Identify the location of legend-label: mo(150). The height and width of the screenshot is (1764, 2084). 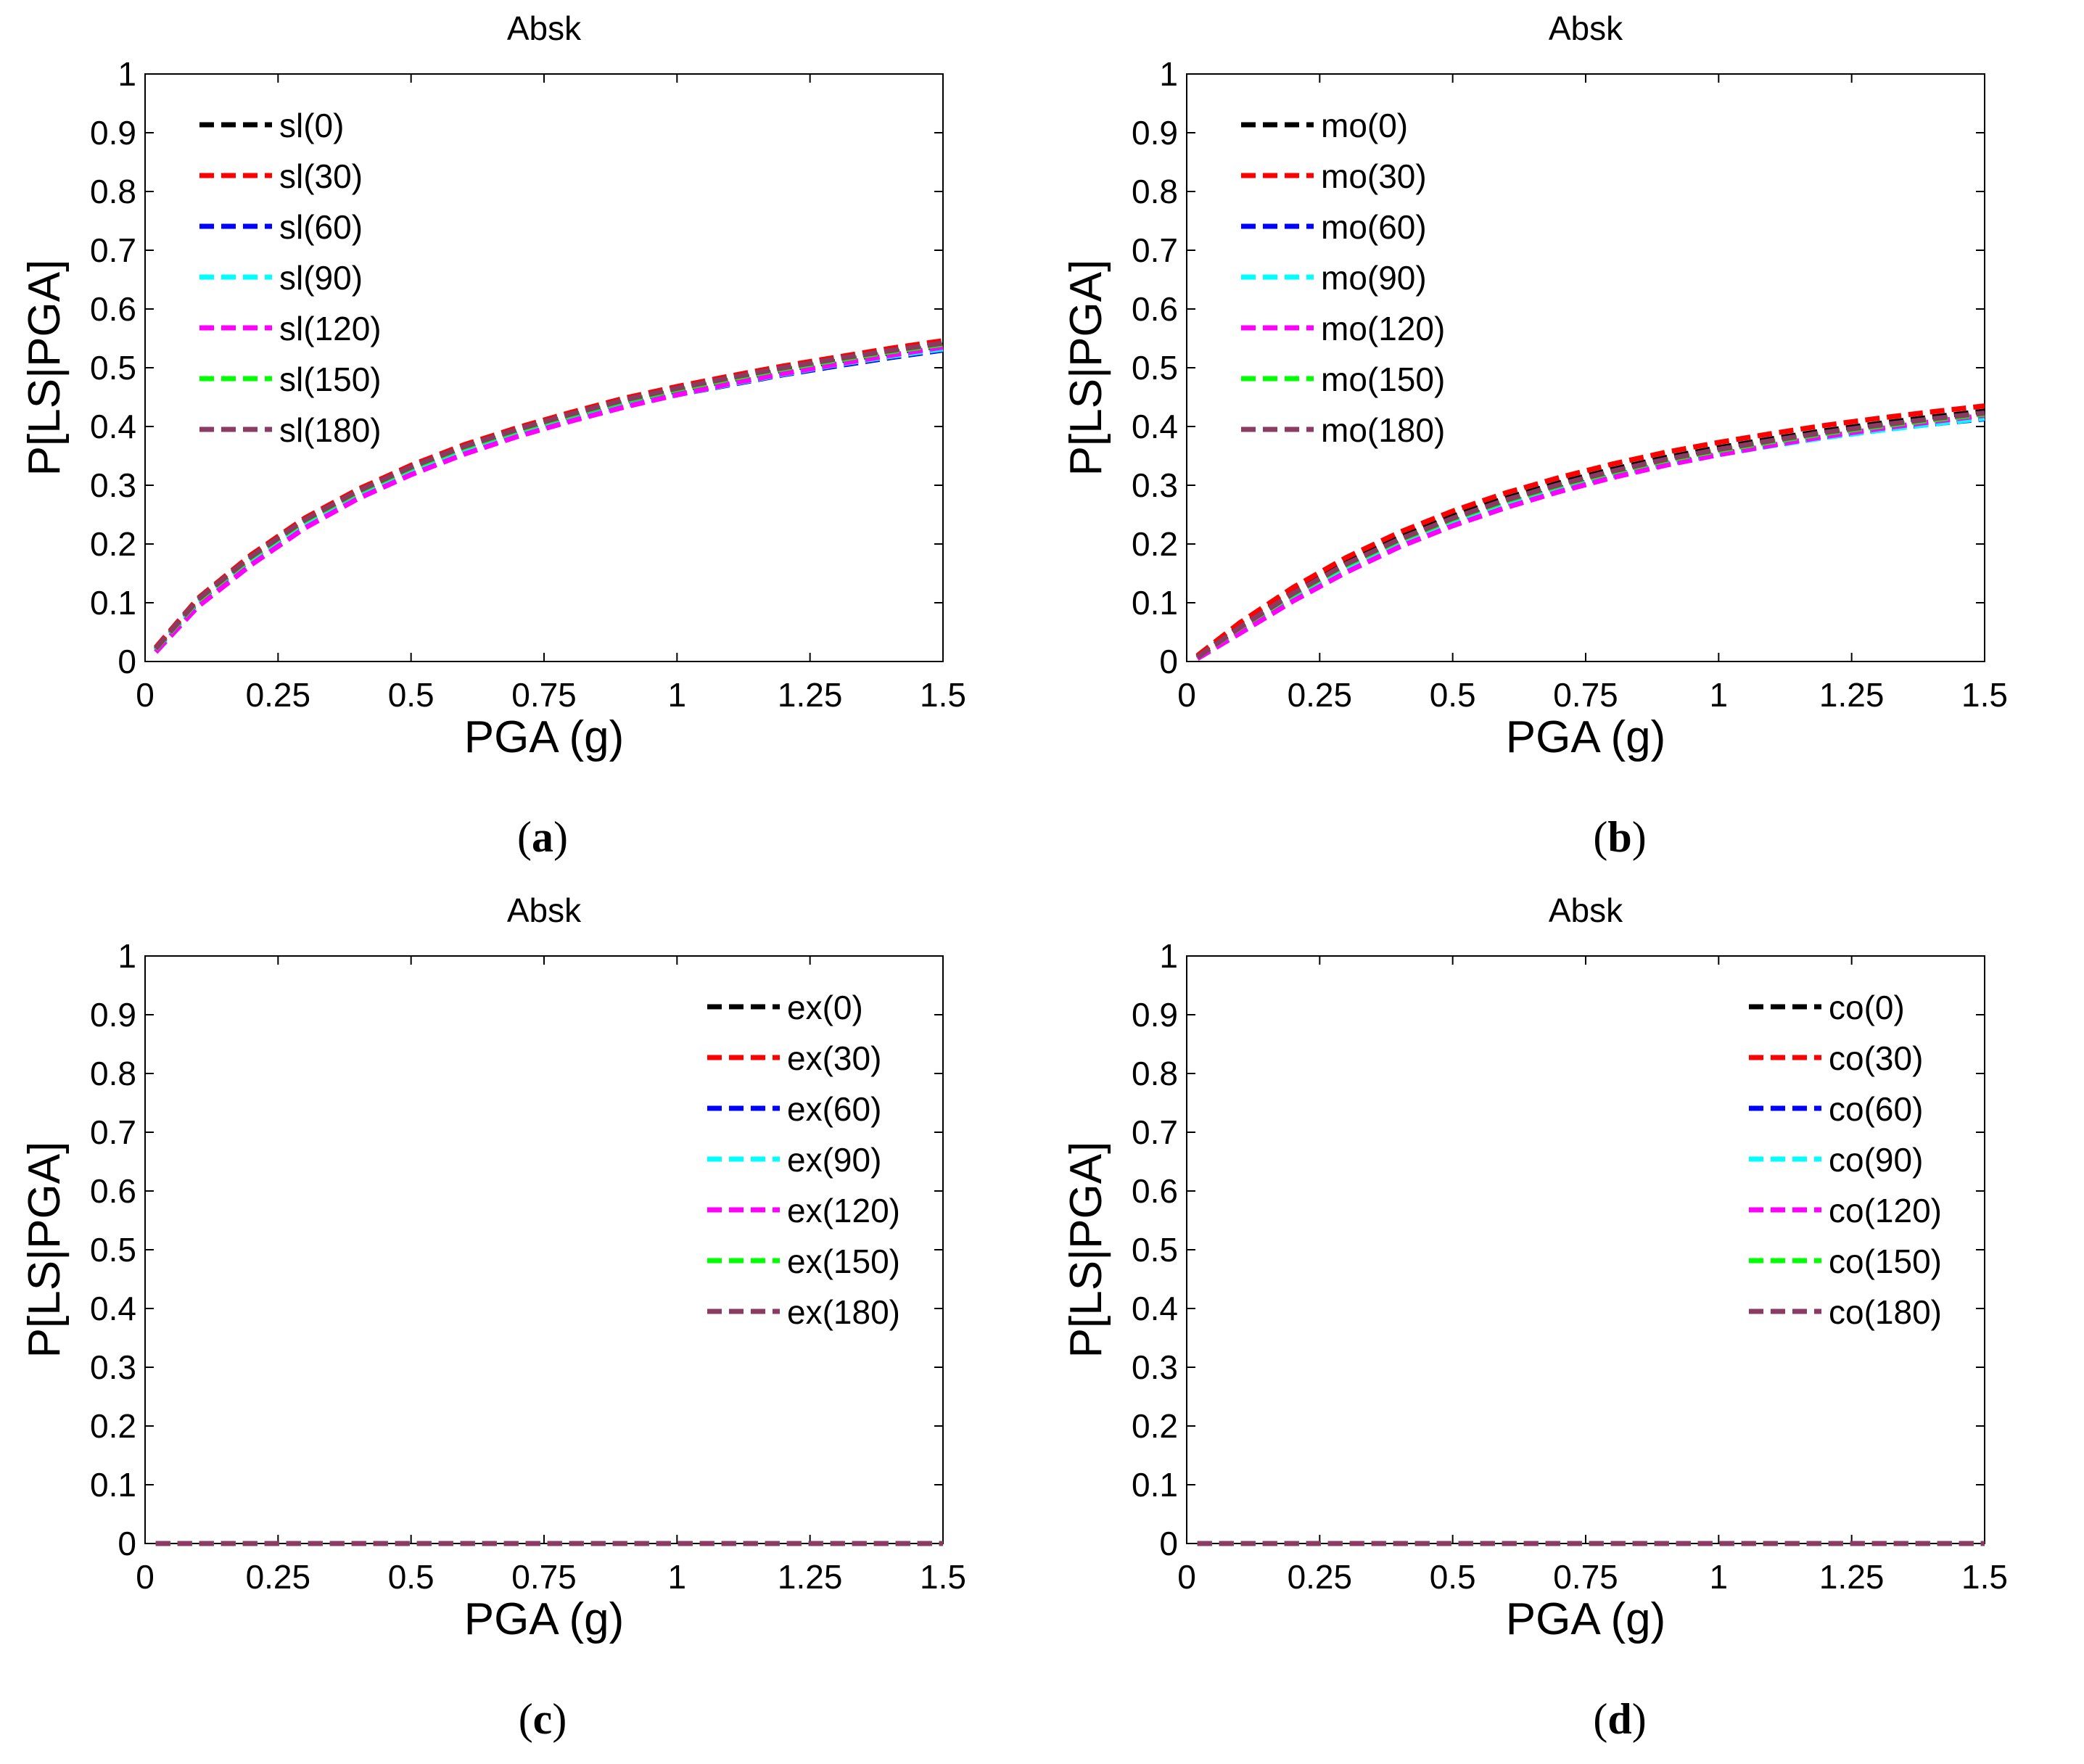
(1383, 379).